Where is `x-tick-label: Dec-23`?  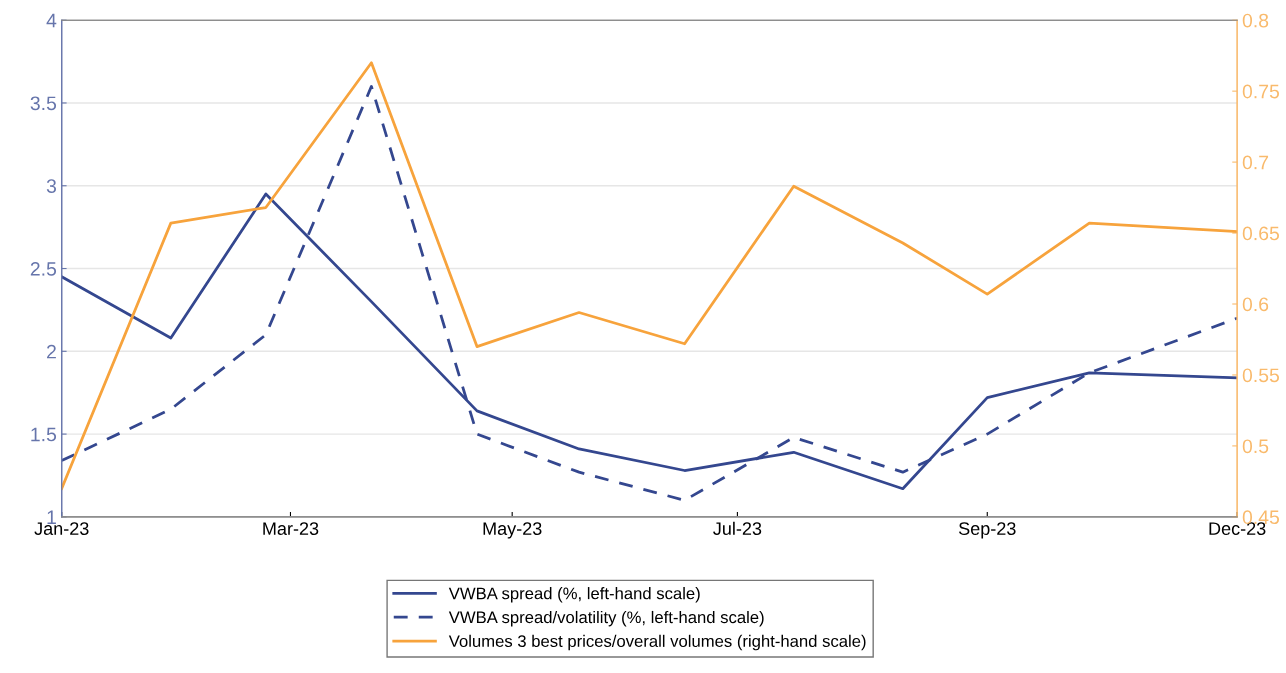 x-tick-label: Dec-23 is located at coordinates (1237, 528).